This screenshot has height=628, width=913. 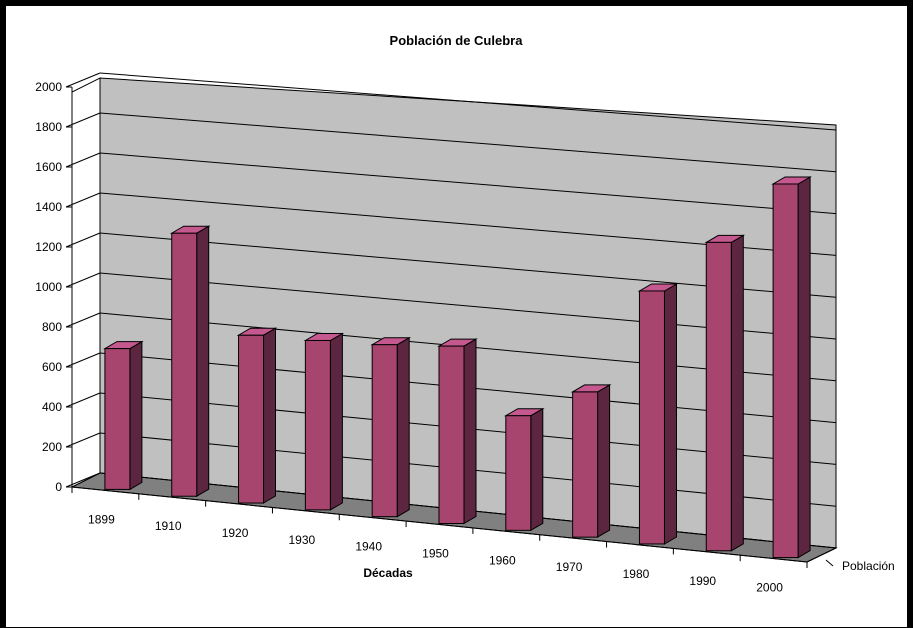 I want to click on x-tick-label: 1910, so click(x=168, y=526).